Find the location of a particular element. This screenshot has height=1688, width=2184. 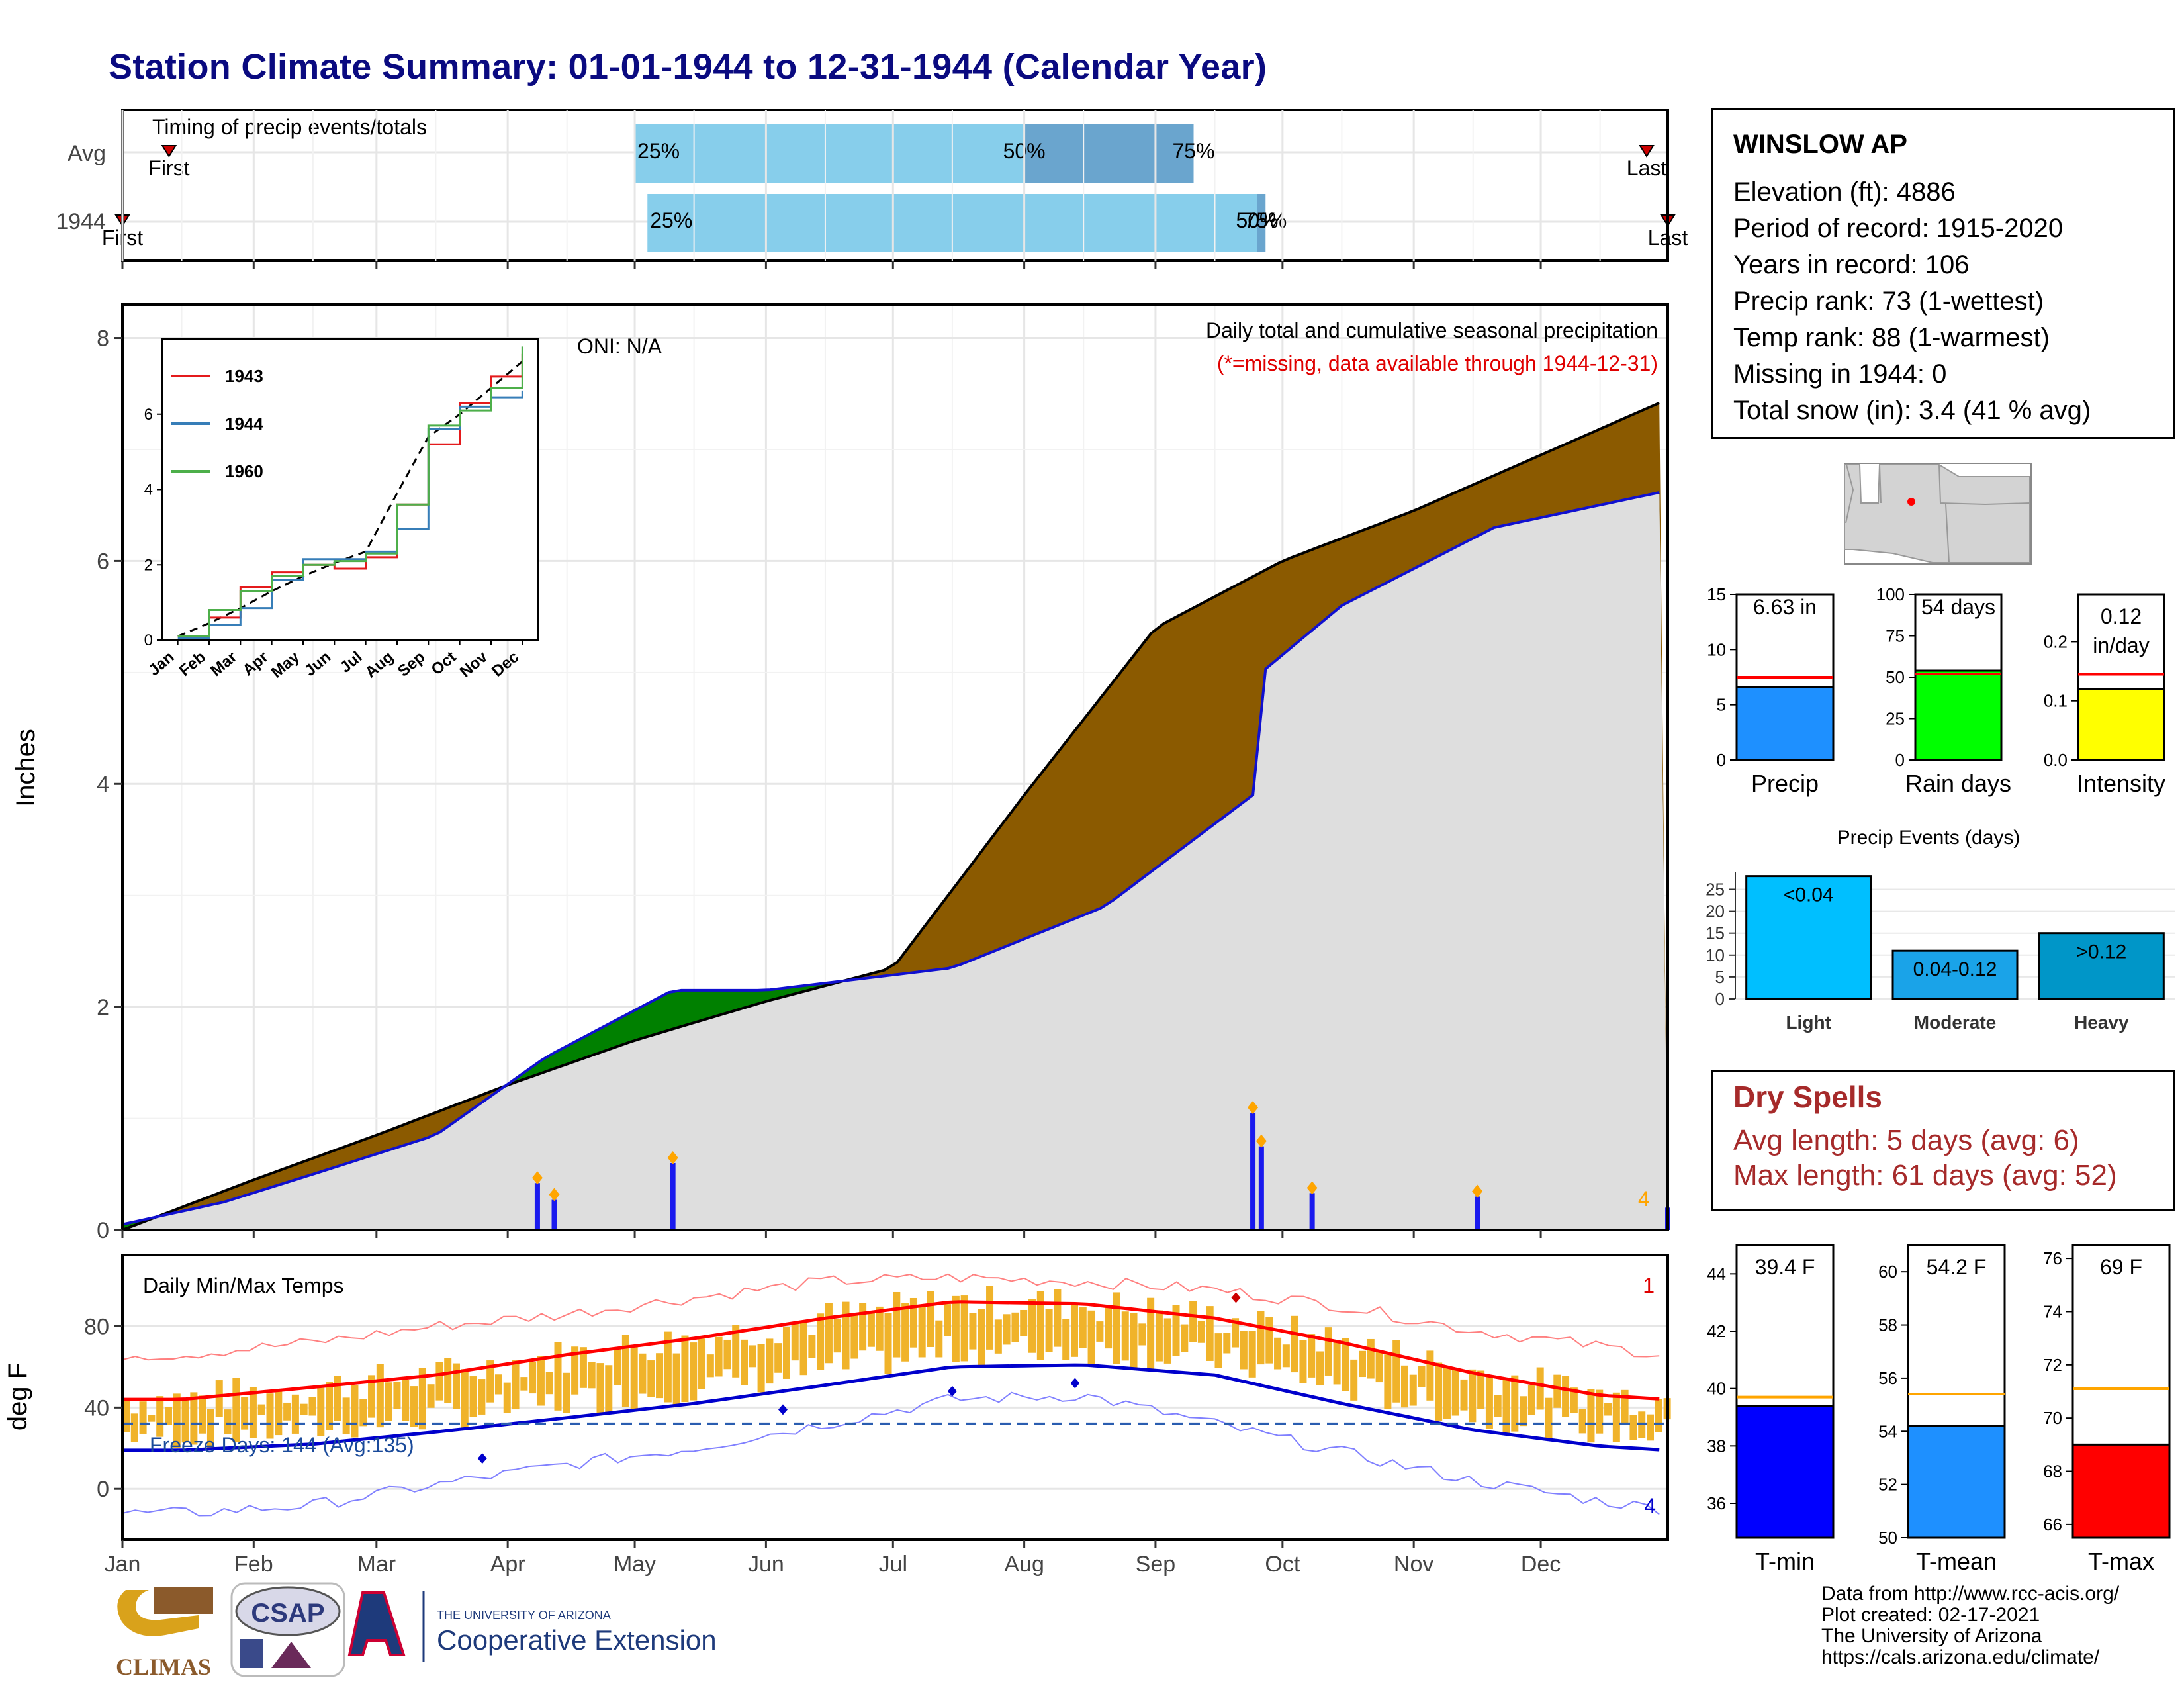

station-name: WINSLOW AP is located at coordinates (1820, 144).